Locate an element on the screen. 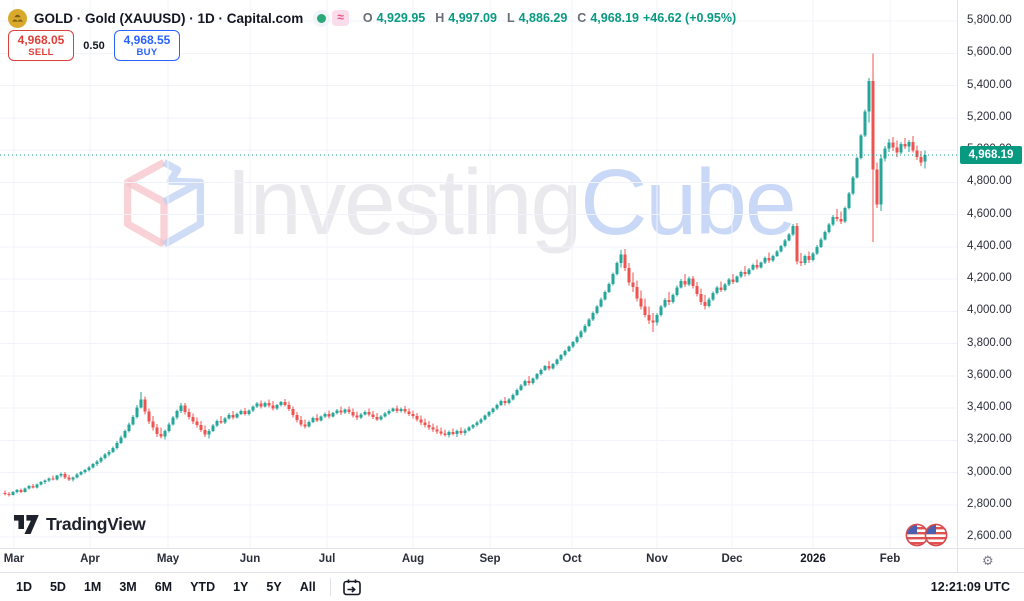 The height and width of the screenshot is (601, 1024). time-tick-label-oct: Oct is located at coordinates (572, 559).